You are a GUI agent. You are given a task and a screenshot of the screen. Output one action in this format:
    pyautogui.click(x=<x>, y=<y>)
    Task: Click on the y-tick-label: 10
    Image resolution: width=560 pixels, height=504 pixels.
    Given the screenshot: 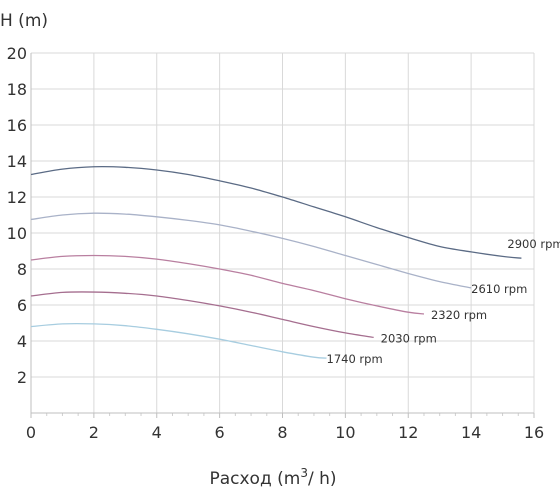 What is the action you would take?
    pyautogui.click(x=17, y=233)
    